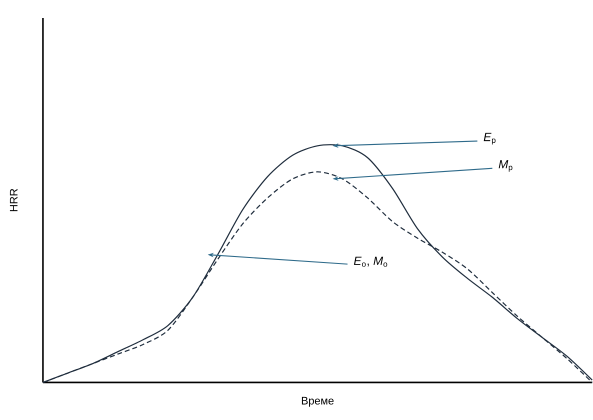 Image resolution: width=593 pixels, height=420 pixels. I want to click on text: E$_{p}$, so click(490, 138).